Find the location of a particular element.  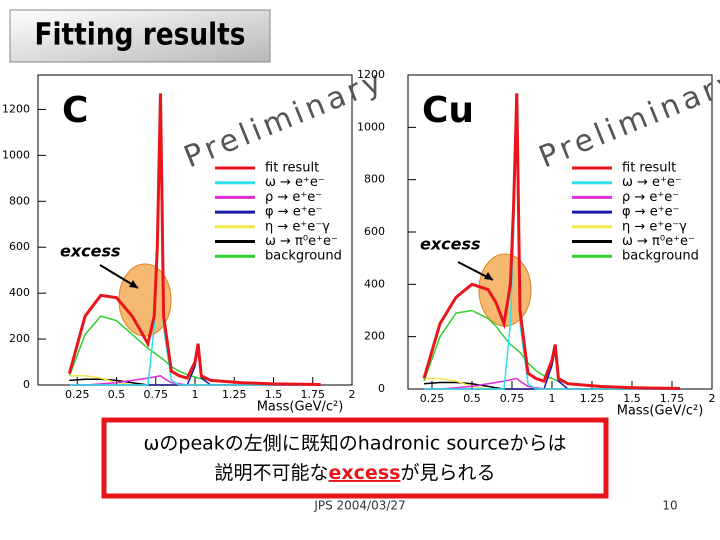

caption-line: ωのpeakの左側に既知のhadronic sourceからは is located at coordinates (355, 444).